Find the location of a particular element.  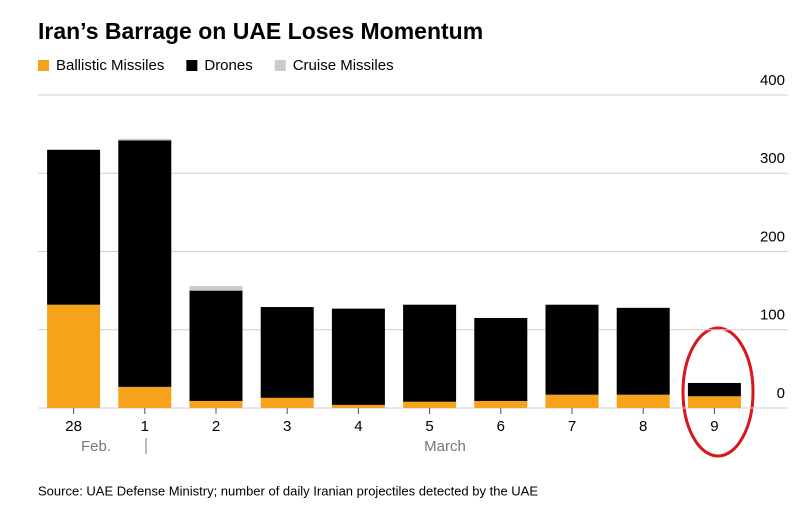

x-tick-label: 7 is located at coordinates (572, 426).